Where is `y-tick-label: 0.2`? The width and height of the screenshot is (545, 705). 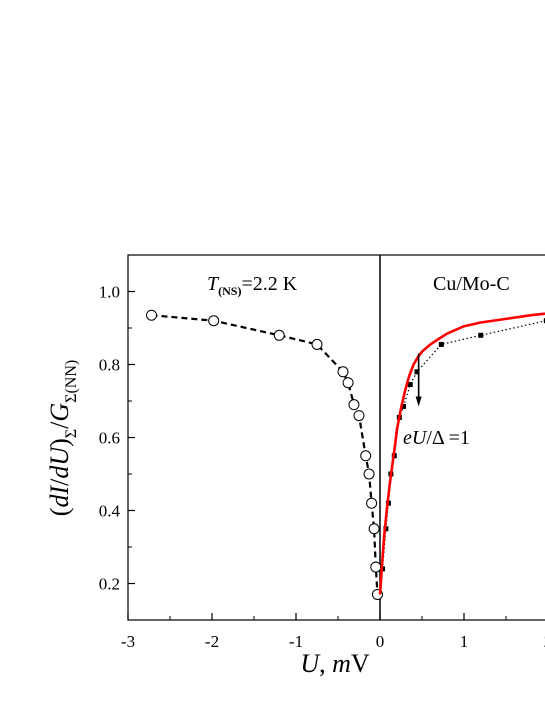
y-tick-label: 0.2 is located at coordinates (109, 584).